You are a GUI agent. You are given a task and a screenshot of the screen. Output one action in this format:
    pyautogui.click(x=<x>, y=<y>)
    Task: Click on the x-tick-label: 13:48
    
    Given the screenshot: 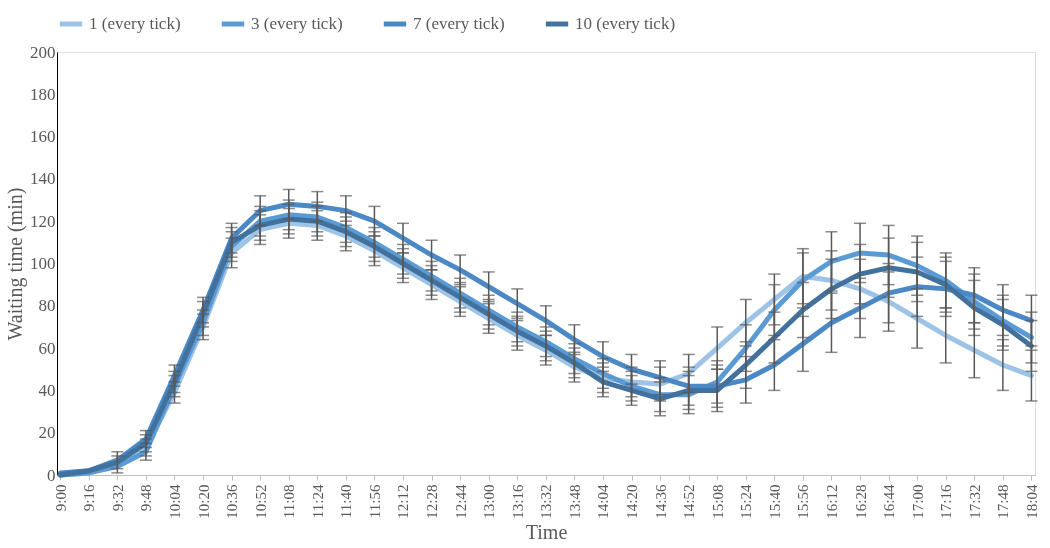 What is the action you would take?
    pyautogui.click(x=574, y=501)
    